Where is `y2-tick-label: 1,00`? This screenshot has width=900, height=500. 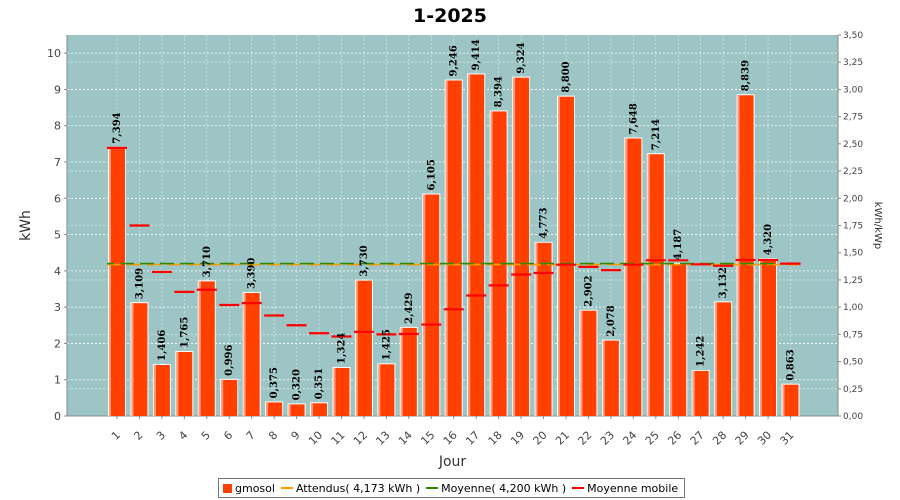
y2-tick-label: 1,00 is located at coordinates (853, 308).